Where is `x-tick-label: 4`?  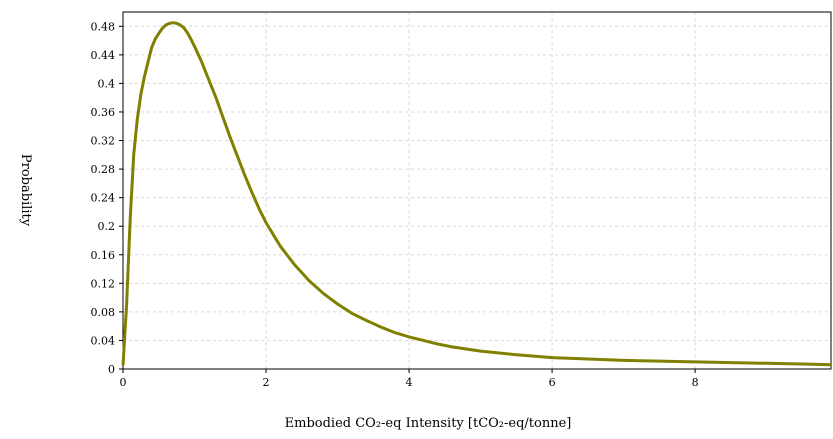 x-tick-label: 4 is located at coordinates (409, 382).